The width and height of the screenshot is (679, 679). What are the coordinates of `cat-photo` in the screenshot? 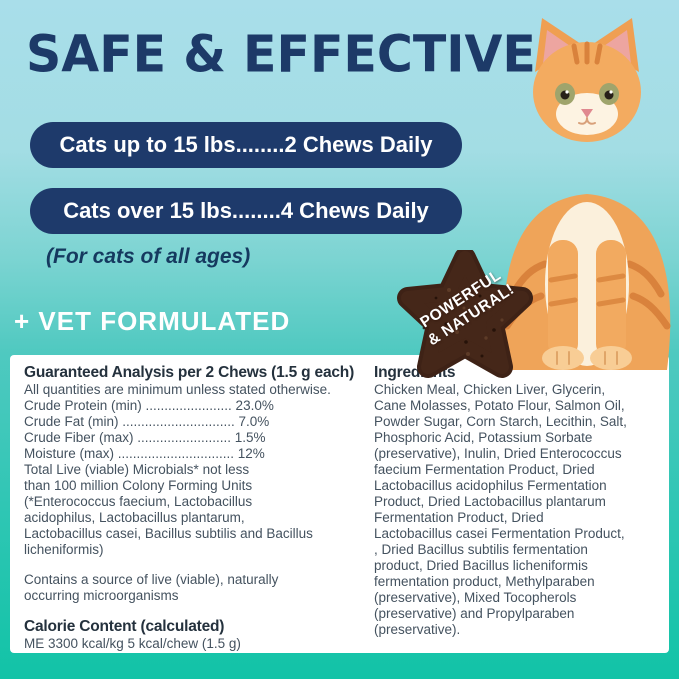 It's located at (587, 194).